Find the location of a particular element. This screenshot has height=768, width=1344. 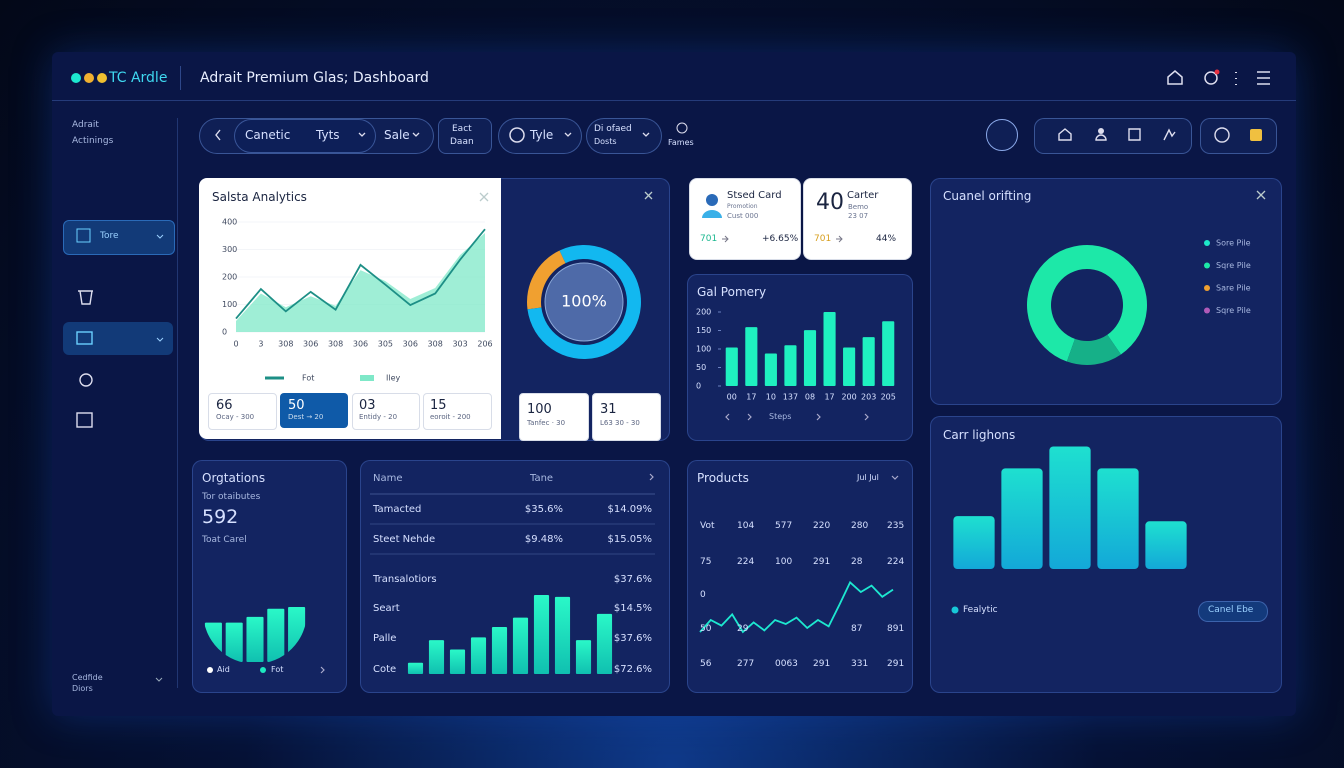

pager-icon is located at coordinates (609, 543).